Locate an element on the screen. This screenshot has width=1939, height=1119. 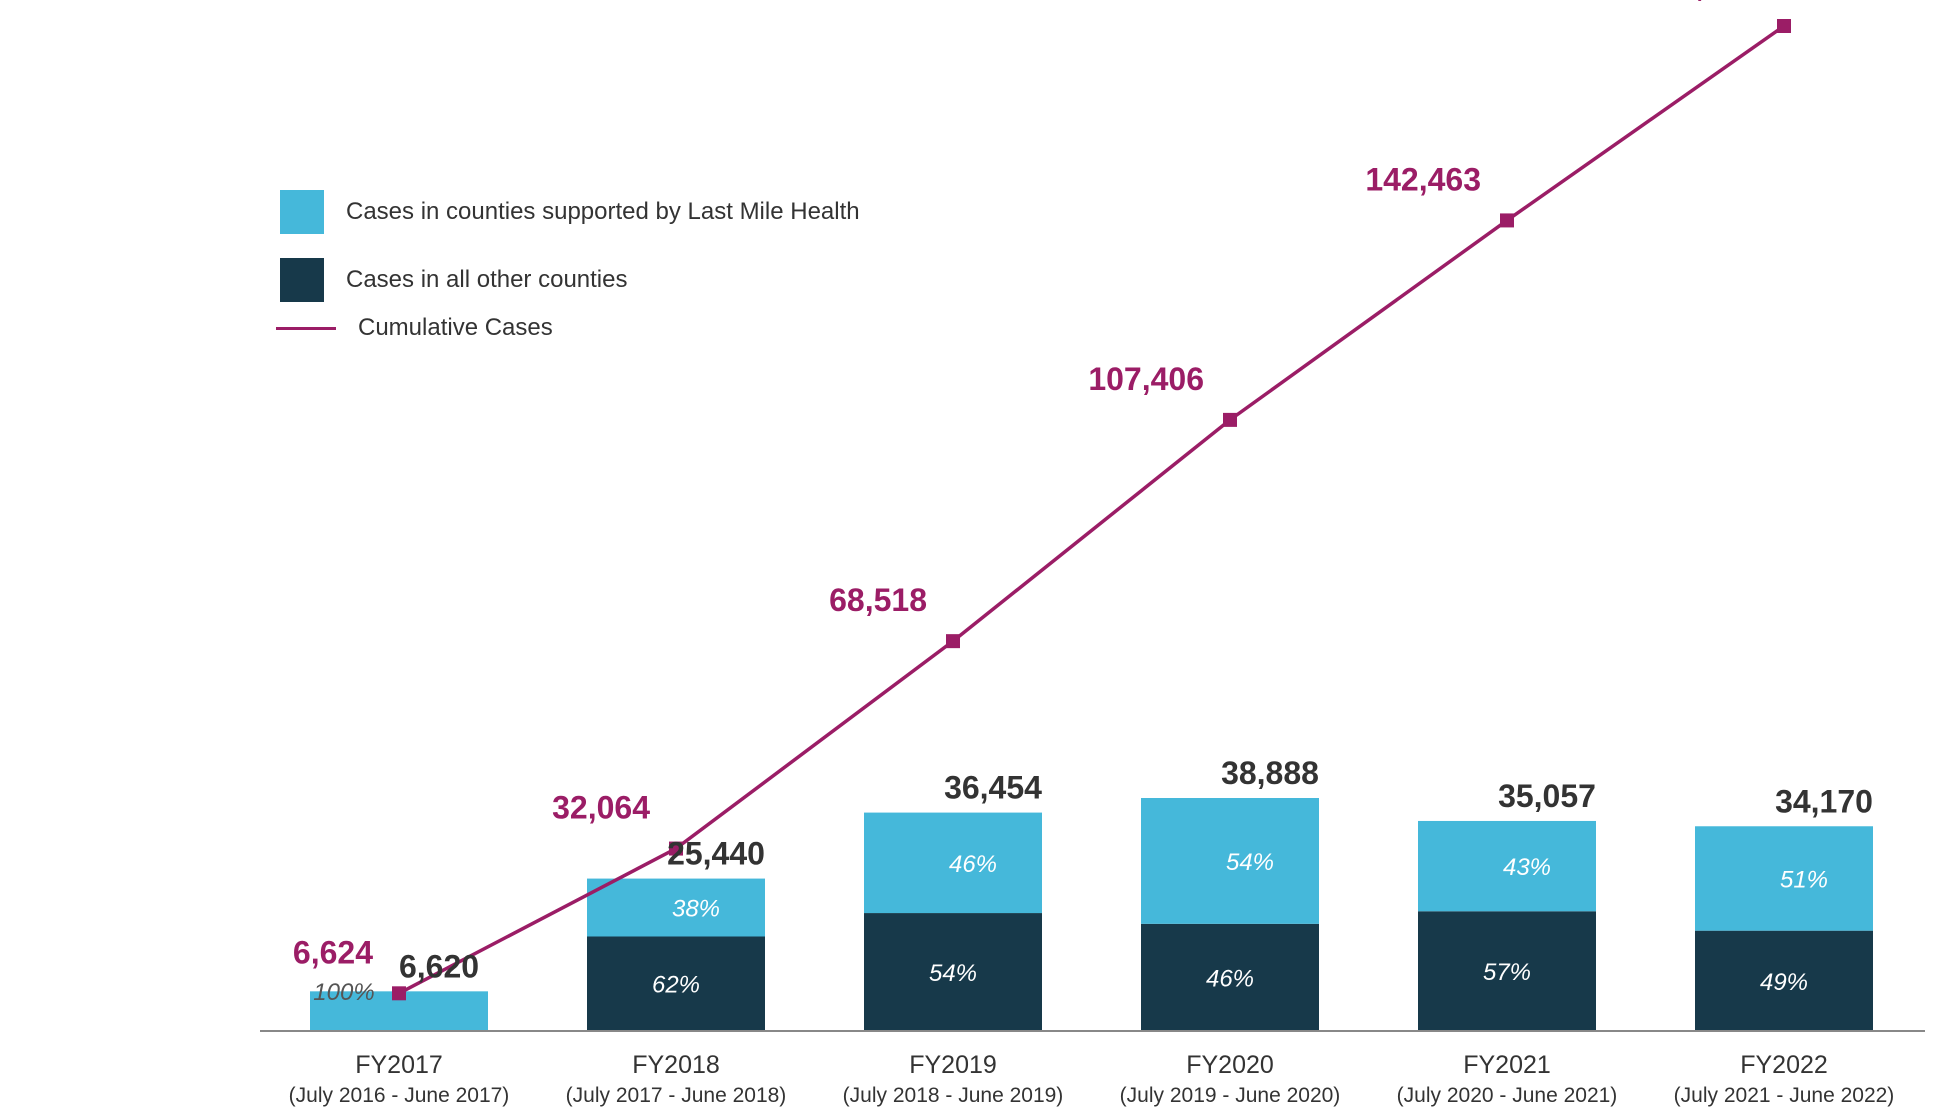
bar-other-FY2018 is located at coordinates (676, 983).